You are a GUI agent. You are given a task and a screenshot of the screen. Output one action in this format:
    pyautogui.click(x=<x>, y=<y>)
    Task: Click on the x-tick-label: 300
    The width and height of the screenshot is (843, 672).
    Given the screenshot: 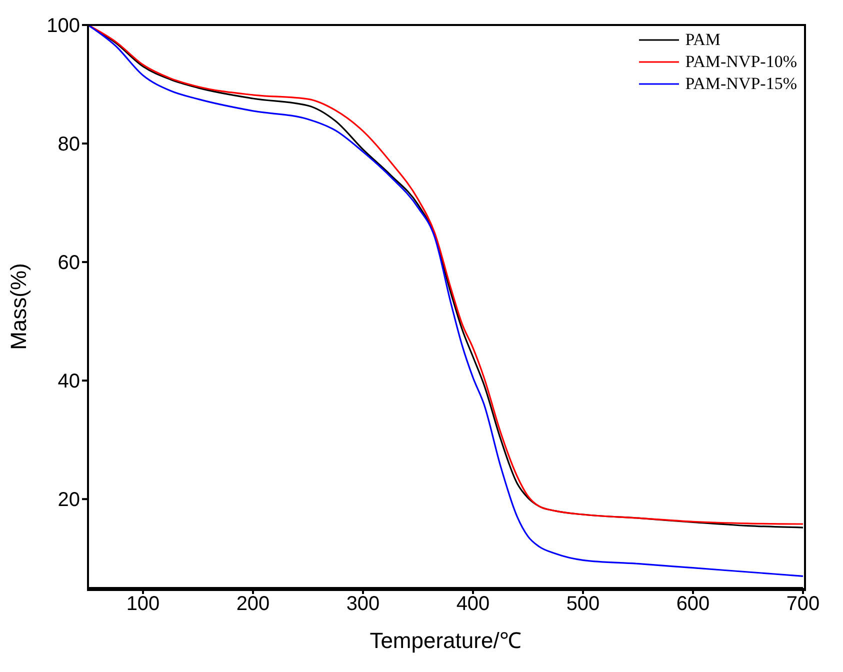 What is the action you would take?
    pyautogui.click(x=363, y=604)
    